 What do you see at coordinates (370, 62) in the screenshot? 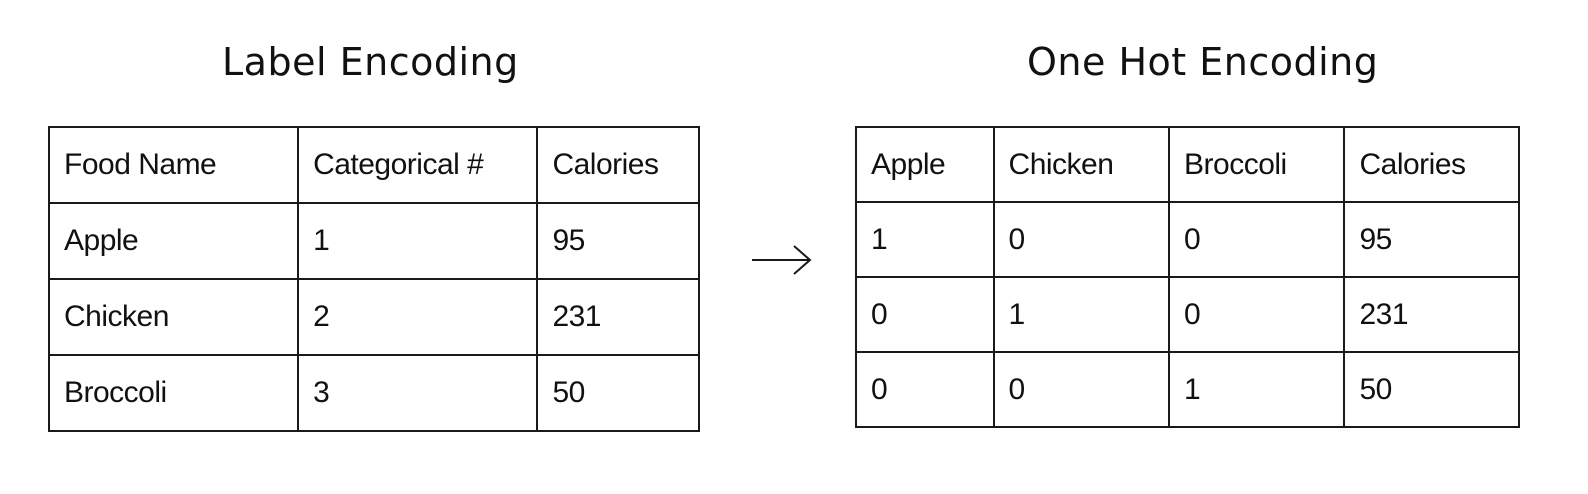
I see `label-encoding-title: Label Encoding` at bounding box center [370, 62].